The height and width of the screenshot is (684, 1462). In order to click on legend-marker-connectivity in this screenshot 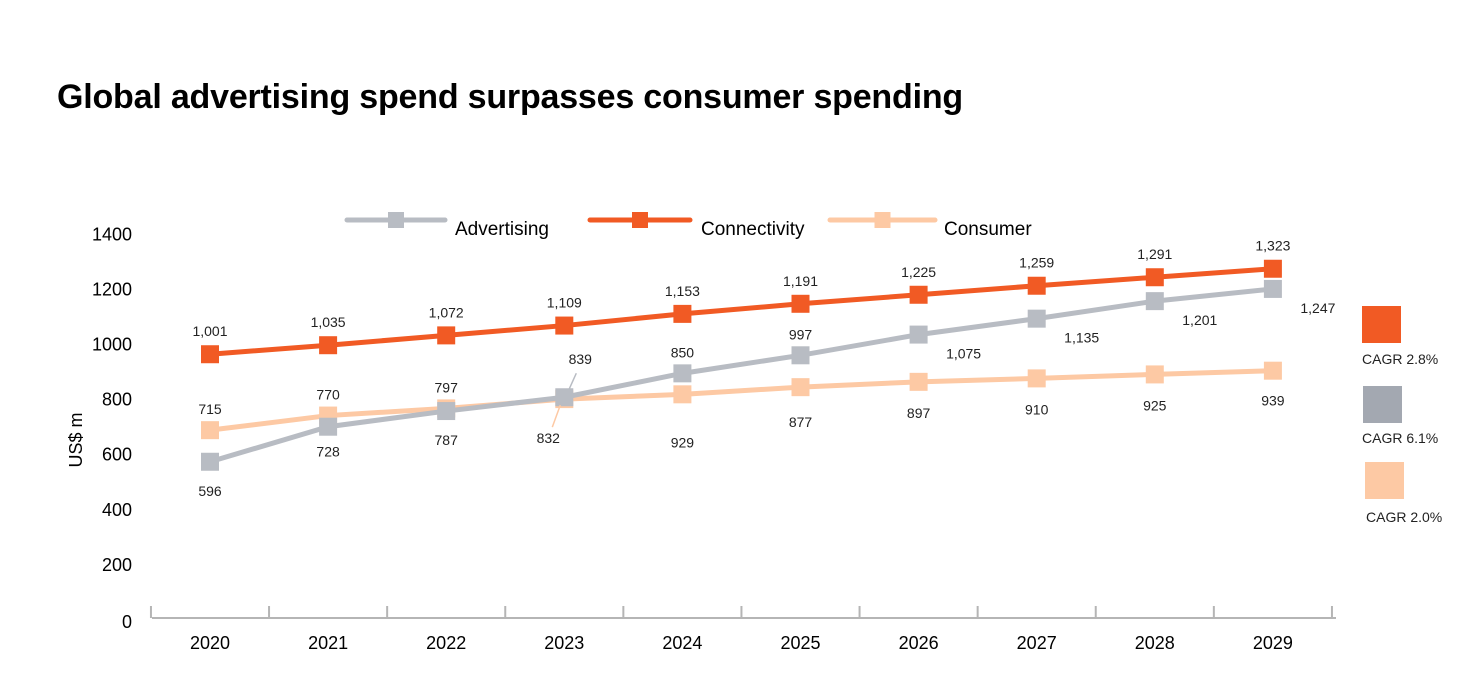, I will do `click(640, 220)`.